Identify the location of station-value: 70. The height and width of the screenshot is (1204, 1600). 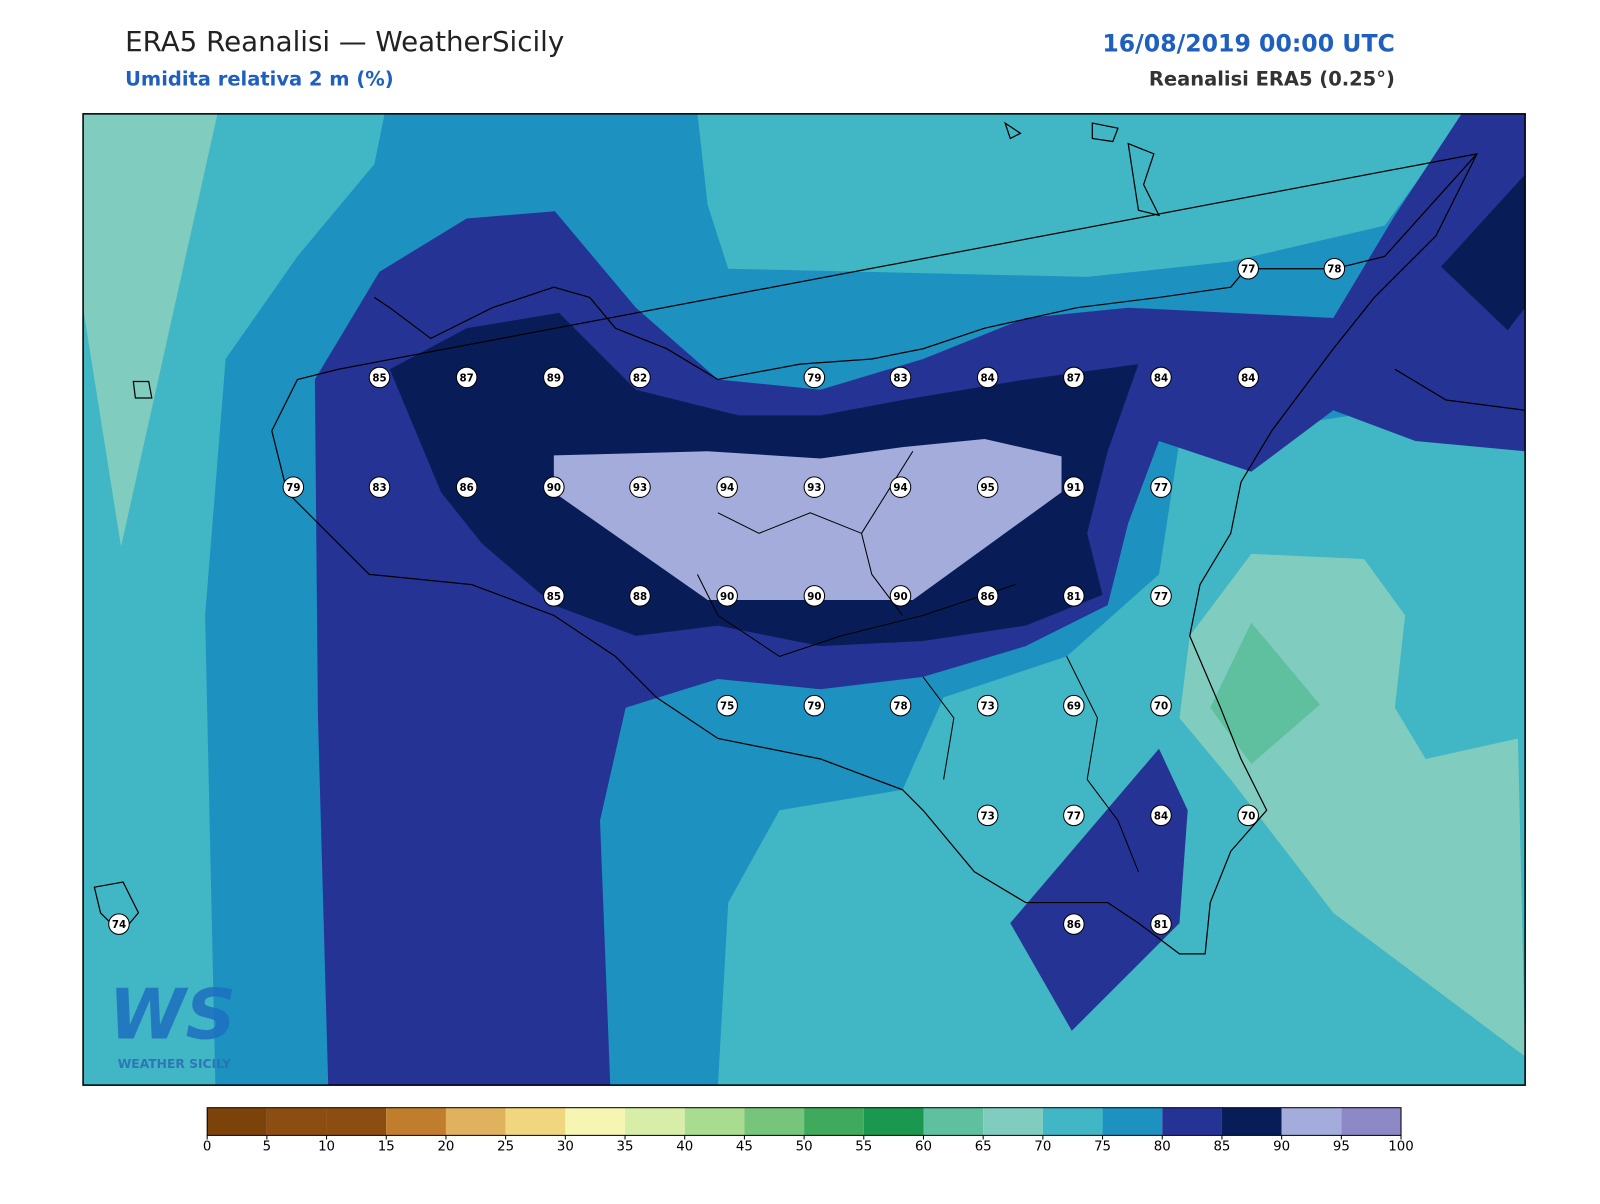
(1161, 707).